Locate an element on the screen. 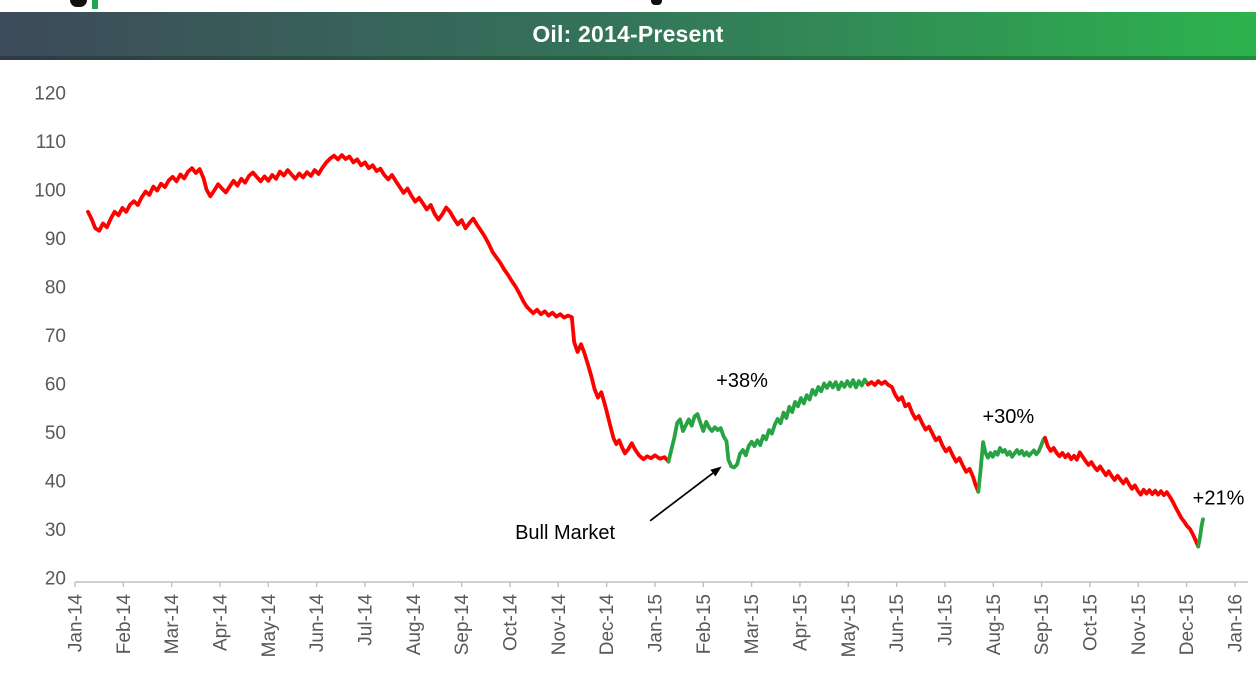 This screenshot has height=694, width=1256. chart-title: Oil: 2014-Present is located at coordinates (628, 33).